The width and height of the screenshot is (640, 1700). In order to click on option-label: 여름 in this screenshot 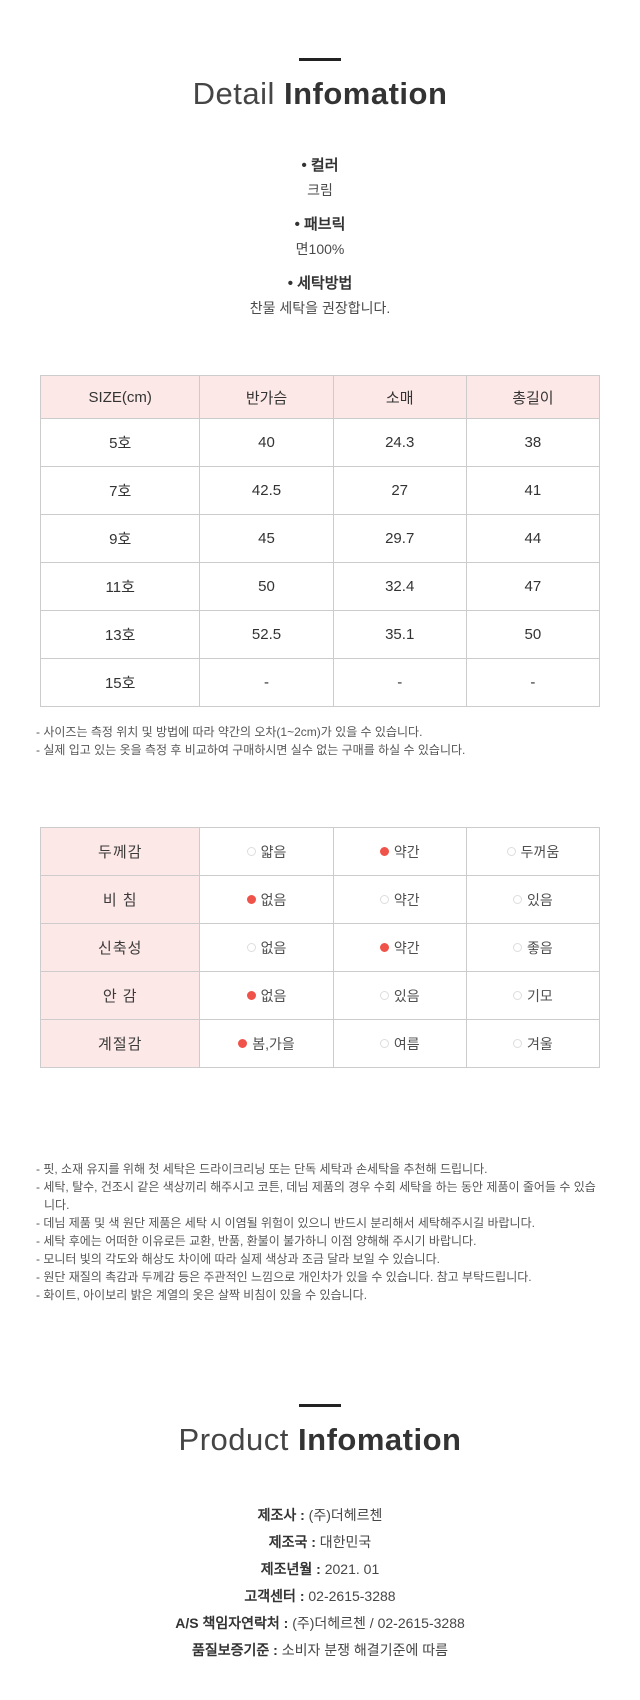, I will do `click(406, 1043)`.